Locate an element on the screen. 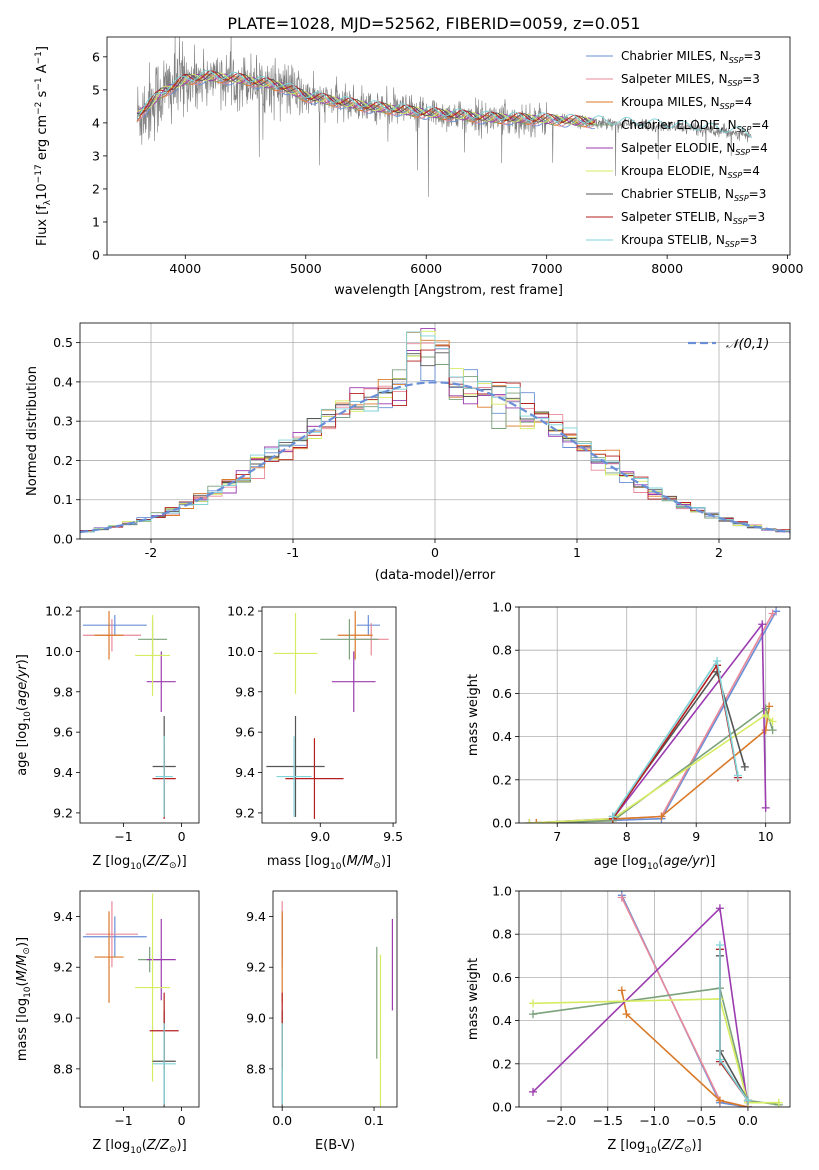  y-tick-label: 0.6 is located at coordinates (502, 693).